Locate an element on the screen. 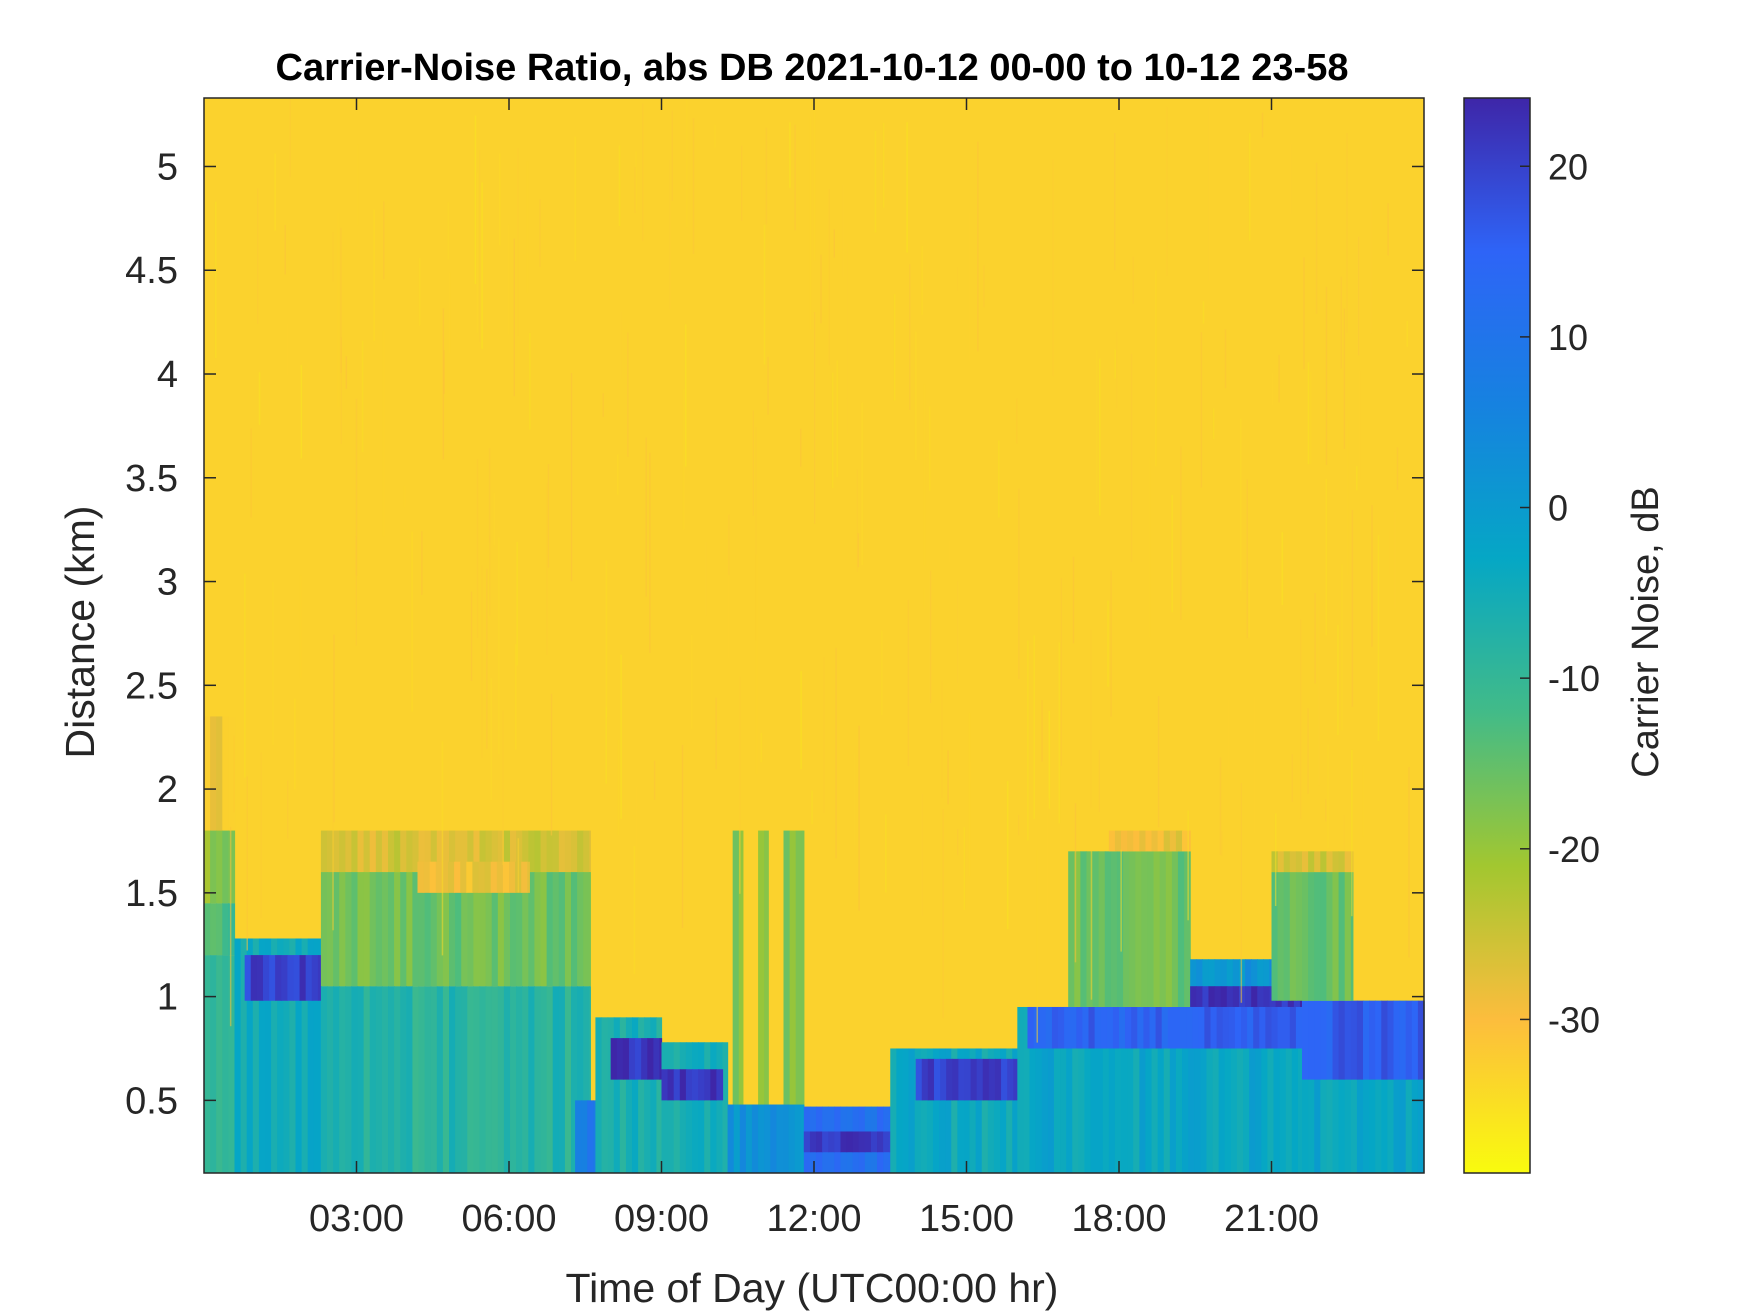 The width and height of the screenshot is (1750, 1313). colorbar-tick-label: 10 is located at coordinates (1568, 337).